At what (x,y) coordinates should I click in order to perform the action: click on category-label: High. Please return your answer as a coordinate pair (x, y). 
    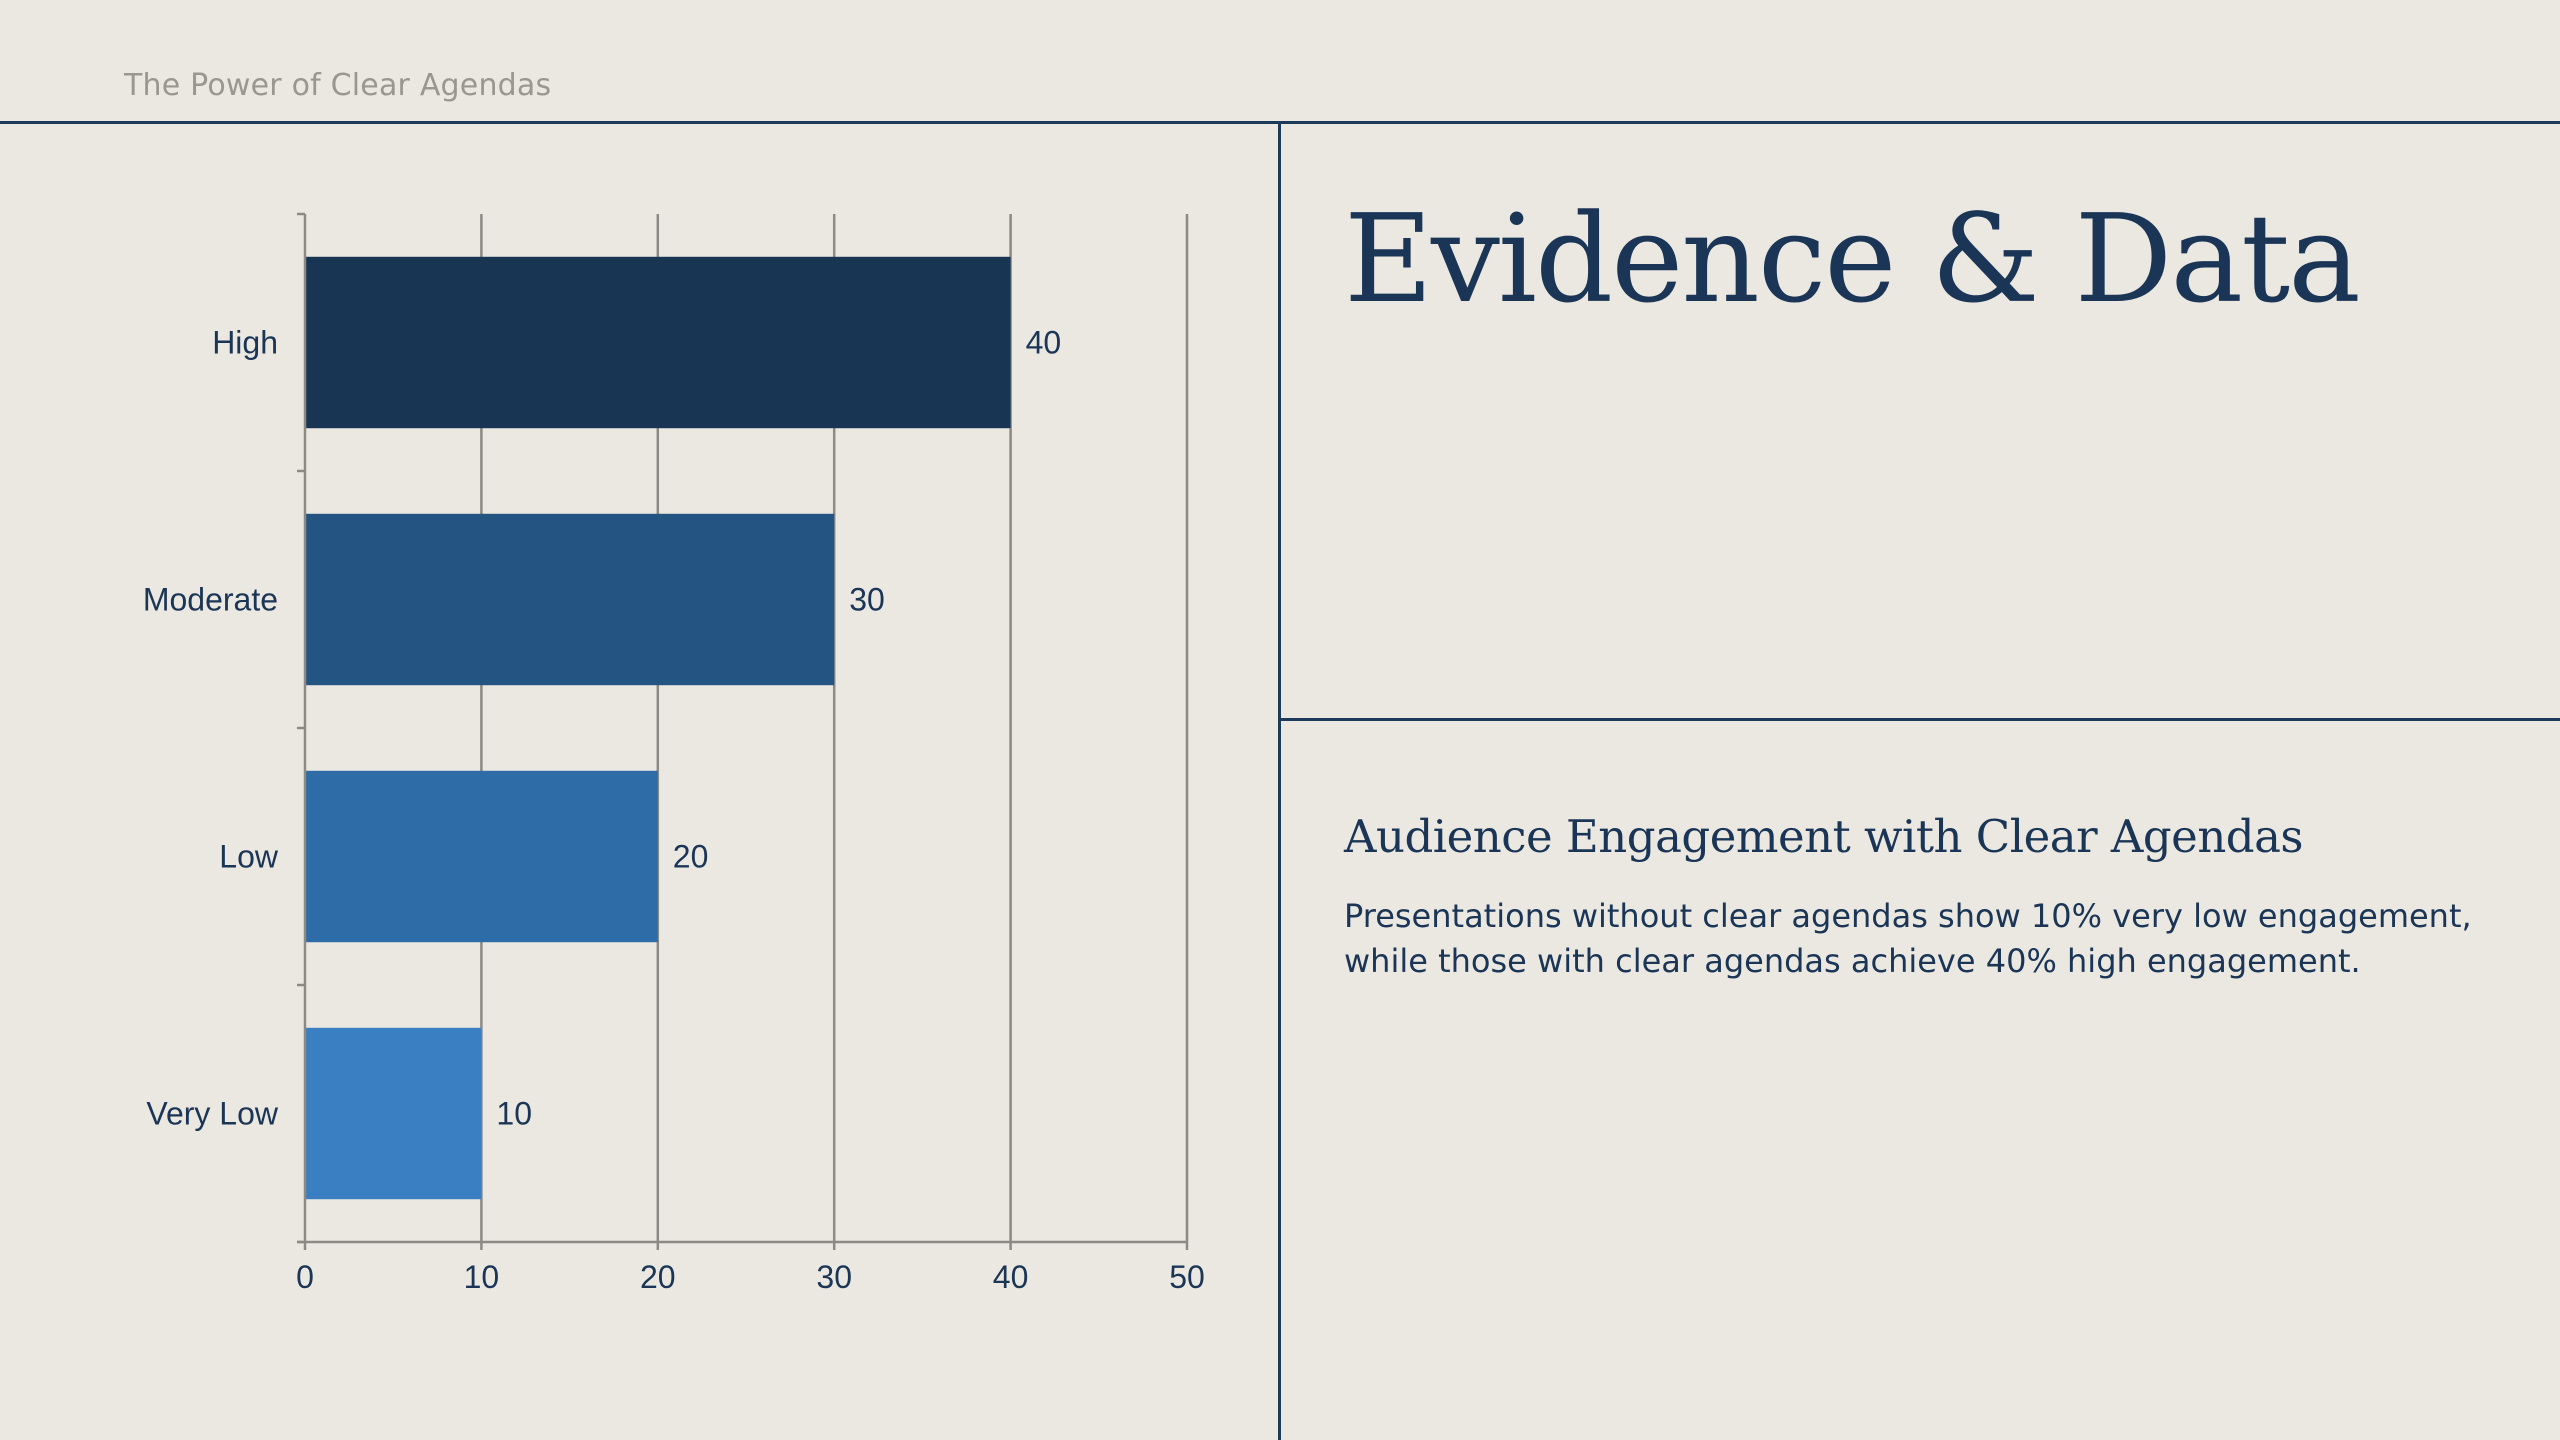
    Looking at the image, I should click on (245, 343).